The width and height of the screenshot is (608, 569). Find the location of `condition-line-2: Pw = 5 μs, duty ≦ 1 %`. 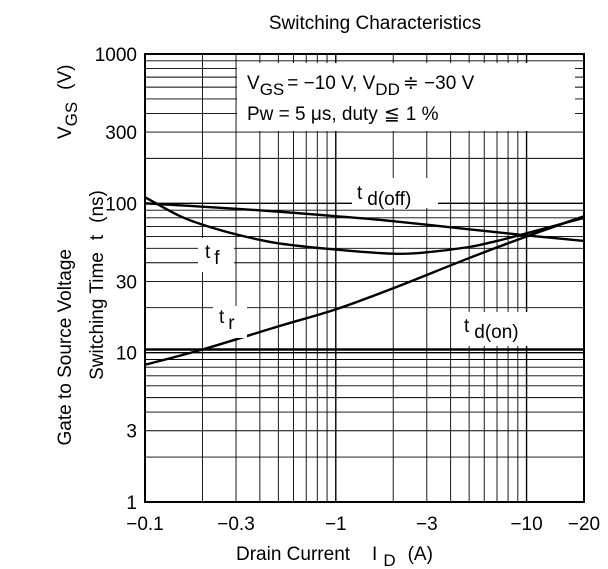

condition-line-2: Pw = 5 μs, duty ≦ 1 % is located at coordinates (343, 114).